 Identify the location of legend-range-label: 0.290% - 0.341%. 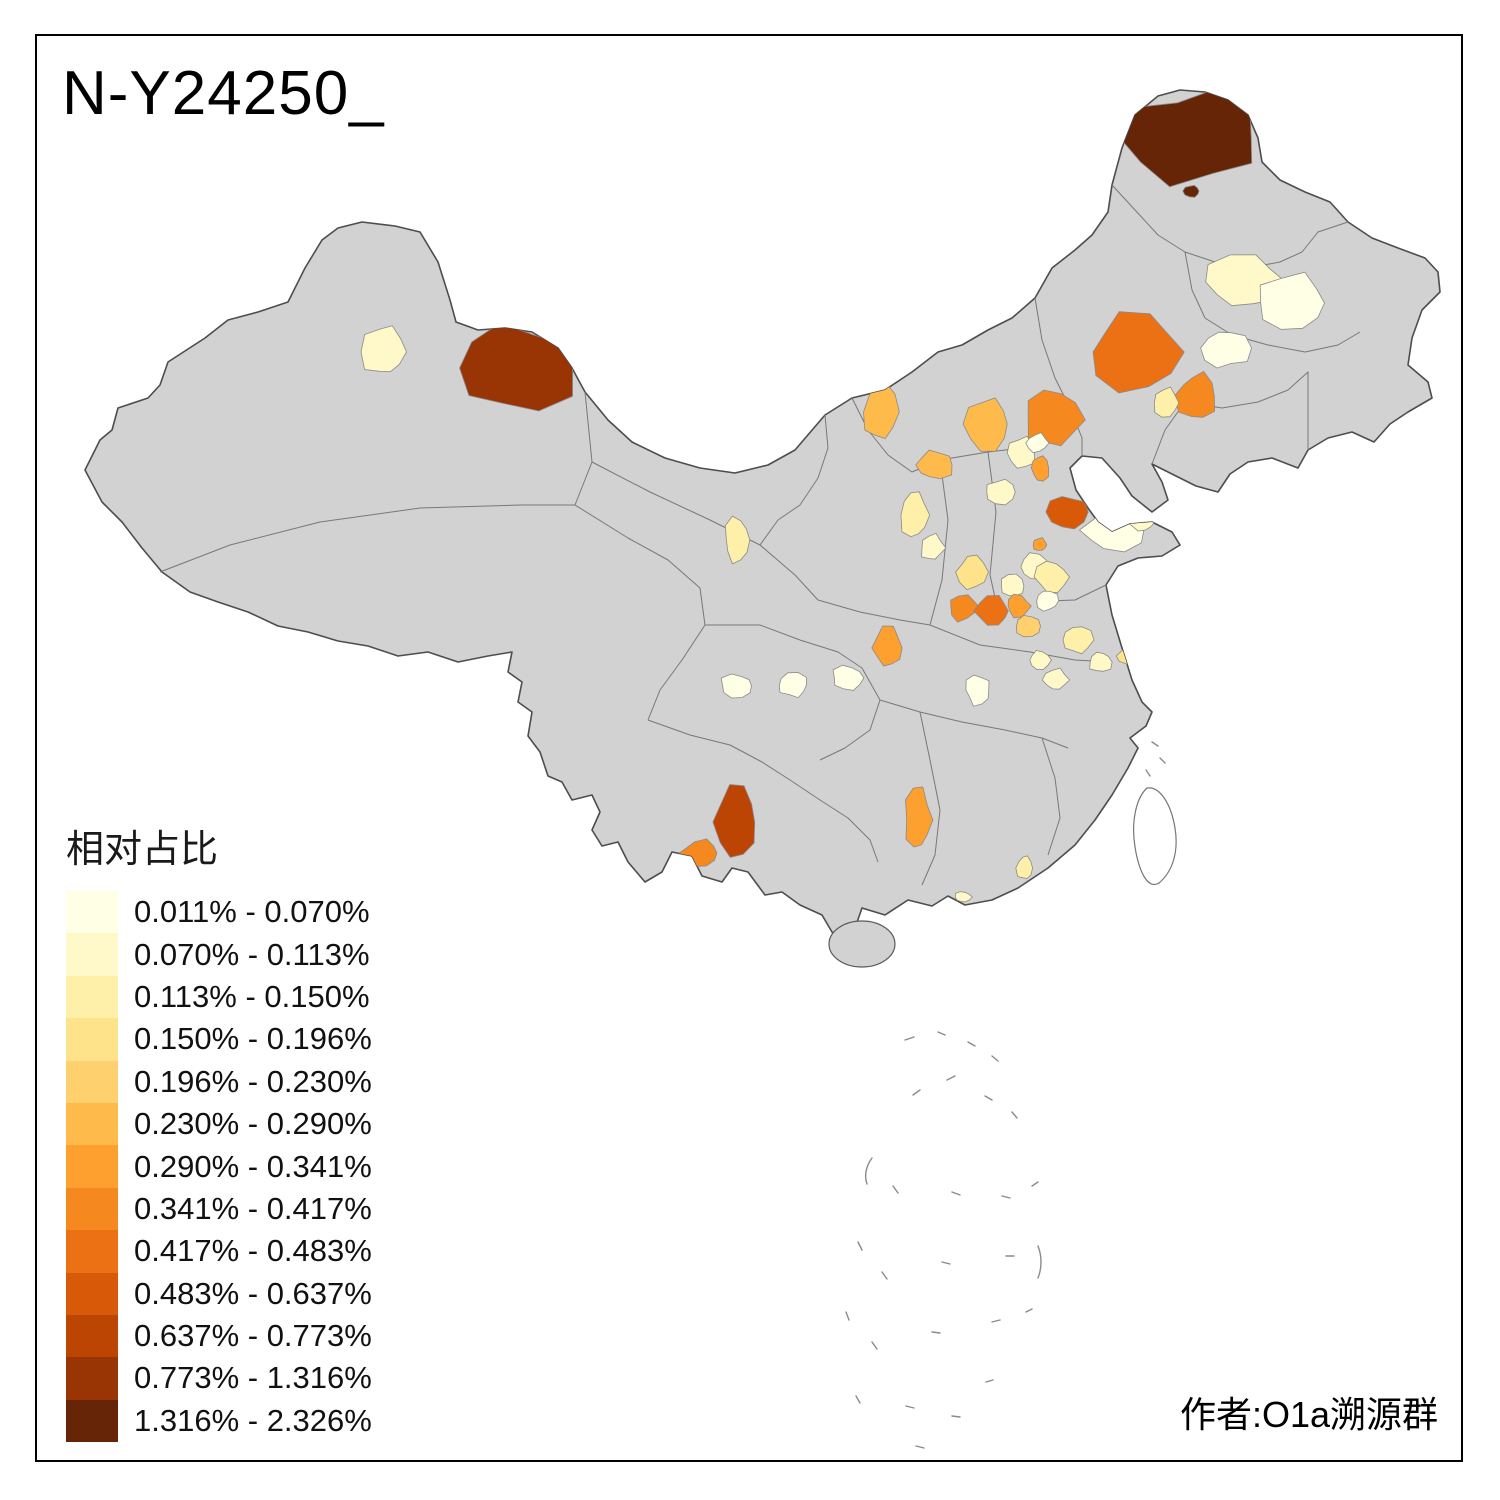
(253, 1166).